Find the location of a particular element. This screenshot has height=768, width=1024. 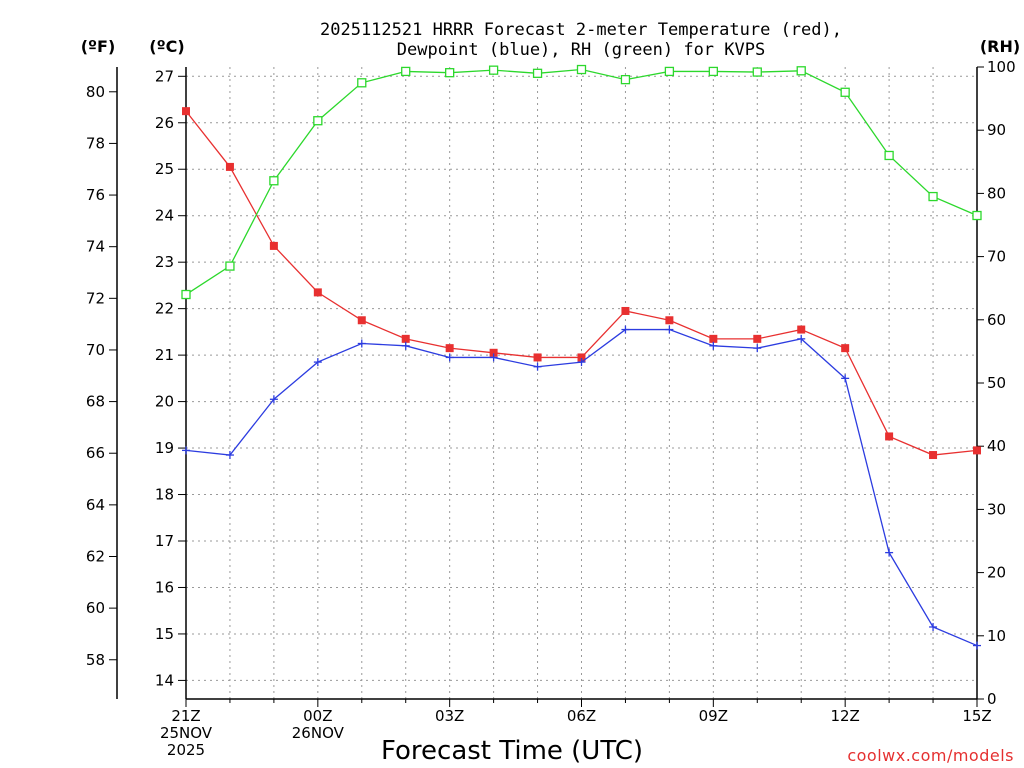

fahrenheit-tick-label: 78 is located at coordinates (95, 143).